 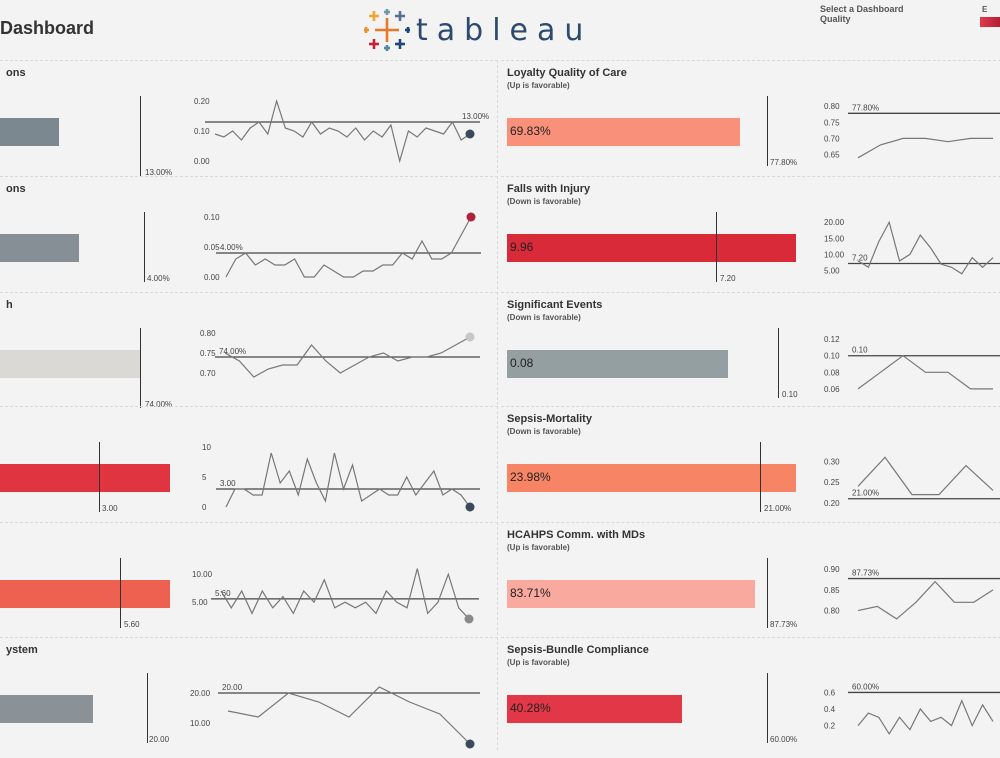 What do you see at coordinates (862, 14) in the screenshot?
I see `dashboard-selector-label: Select a Dashboard Quality` at bounding box center [862, 14].